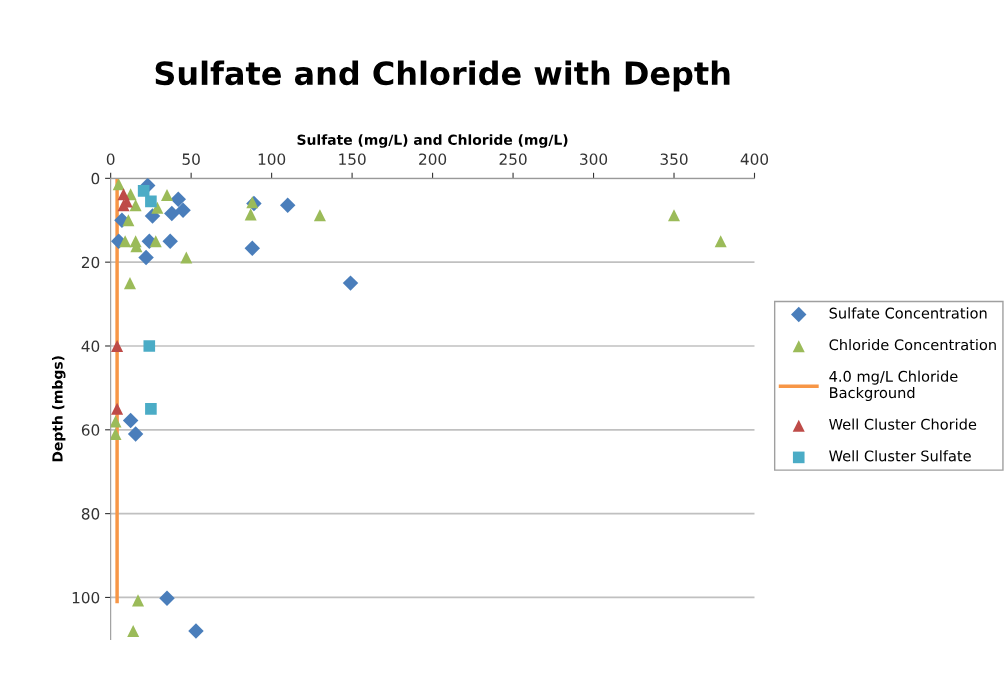 The image size is (1006, 673). What do you see at coordinates (674, 159) in the screenshot?
I see `x-tick-label: 350` at bounding box center [674, 159].